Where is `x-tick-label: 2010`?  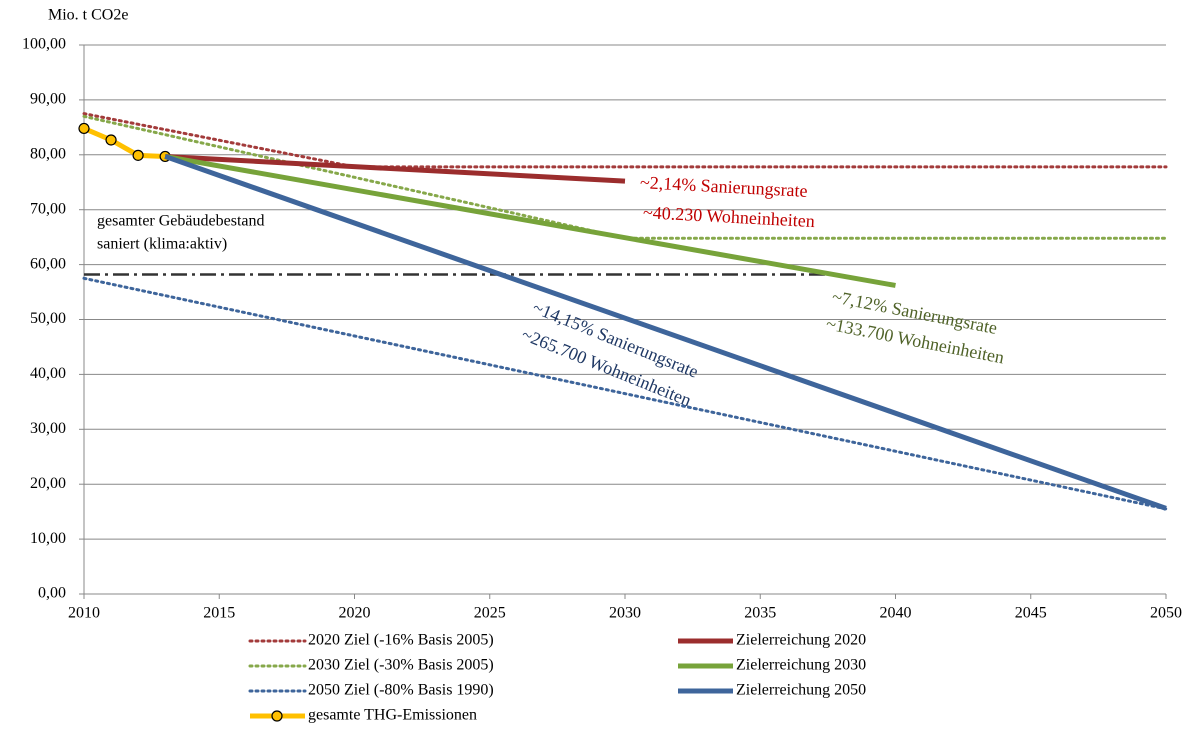
x-tick-label: 2010 is located at coordinates (84, 613).